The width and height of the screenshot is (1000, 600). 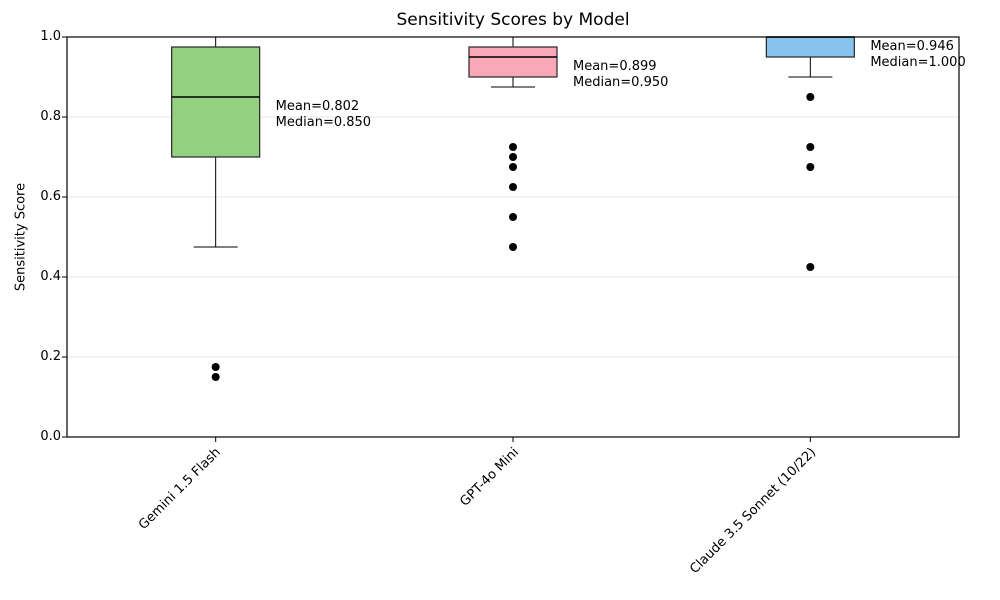 I want to click on stats-annotation: Mean=0.899 Median=0.950, so click(x=621, y=74).